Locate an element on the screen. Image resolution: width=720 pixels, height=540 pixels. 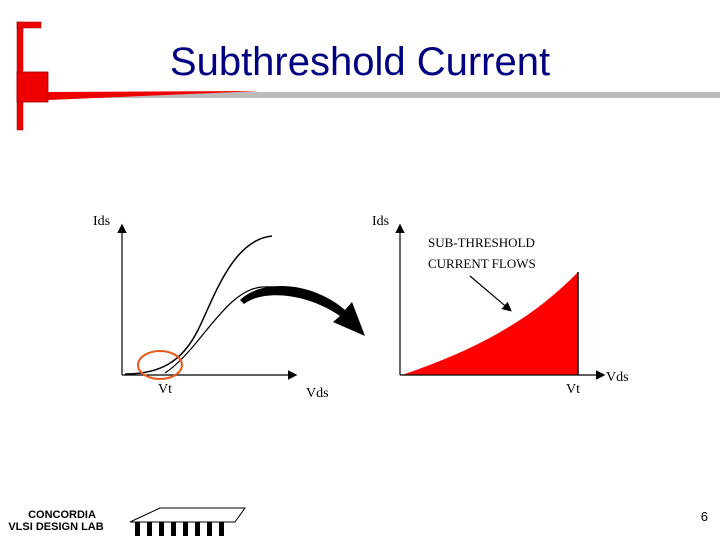
logo-text: CONCORDIA is located at coordinates (62, 515).